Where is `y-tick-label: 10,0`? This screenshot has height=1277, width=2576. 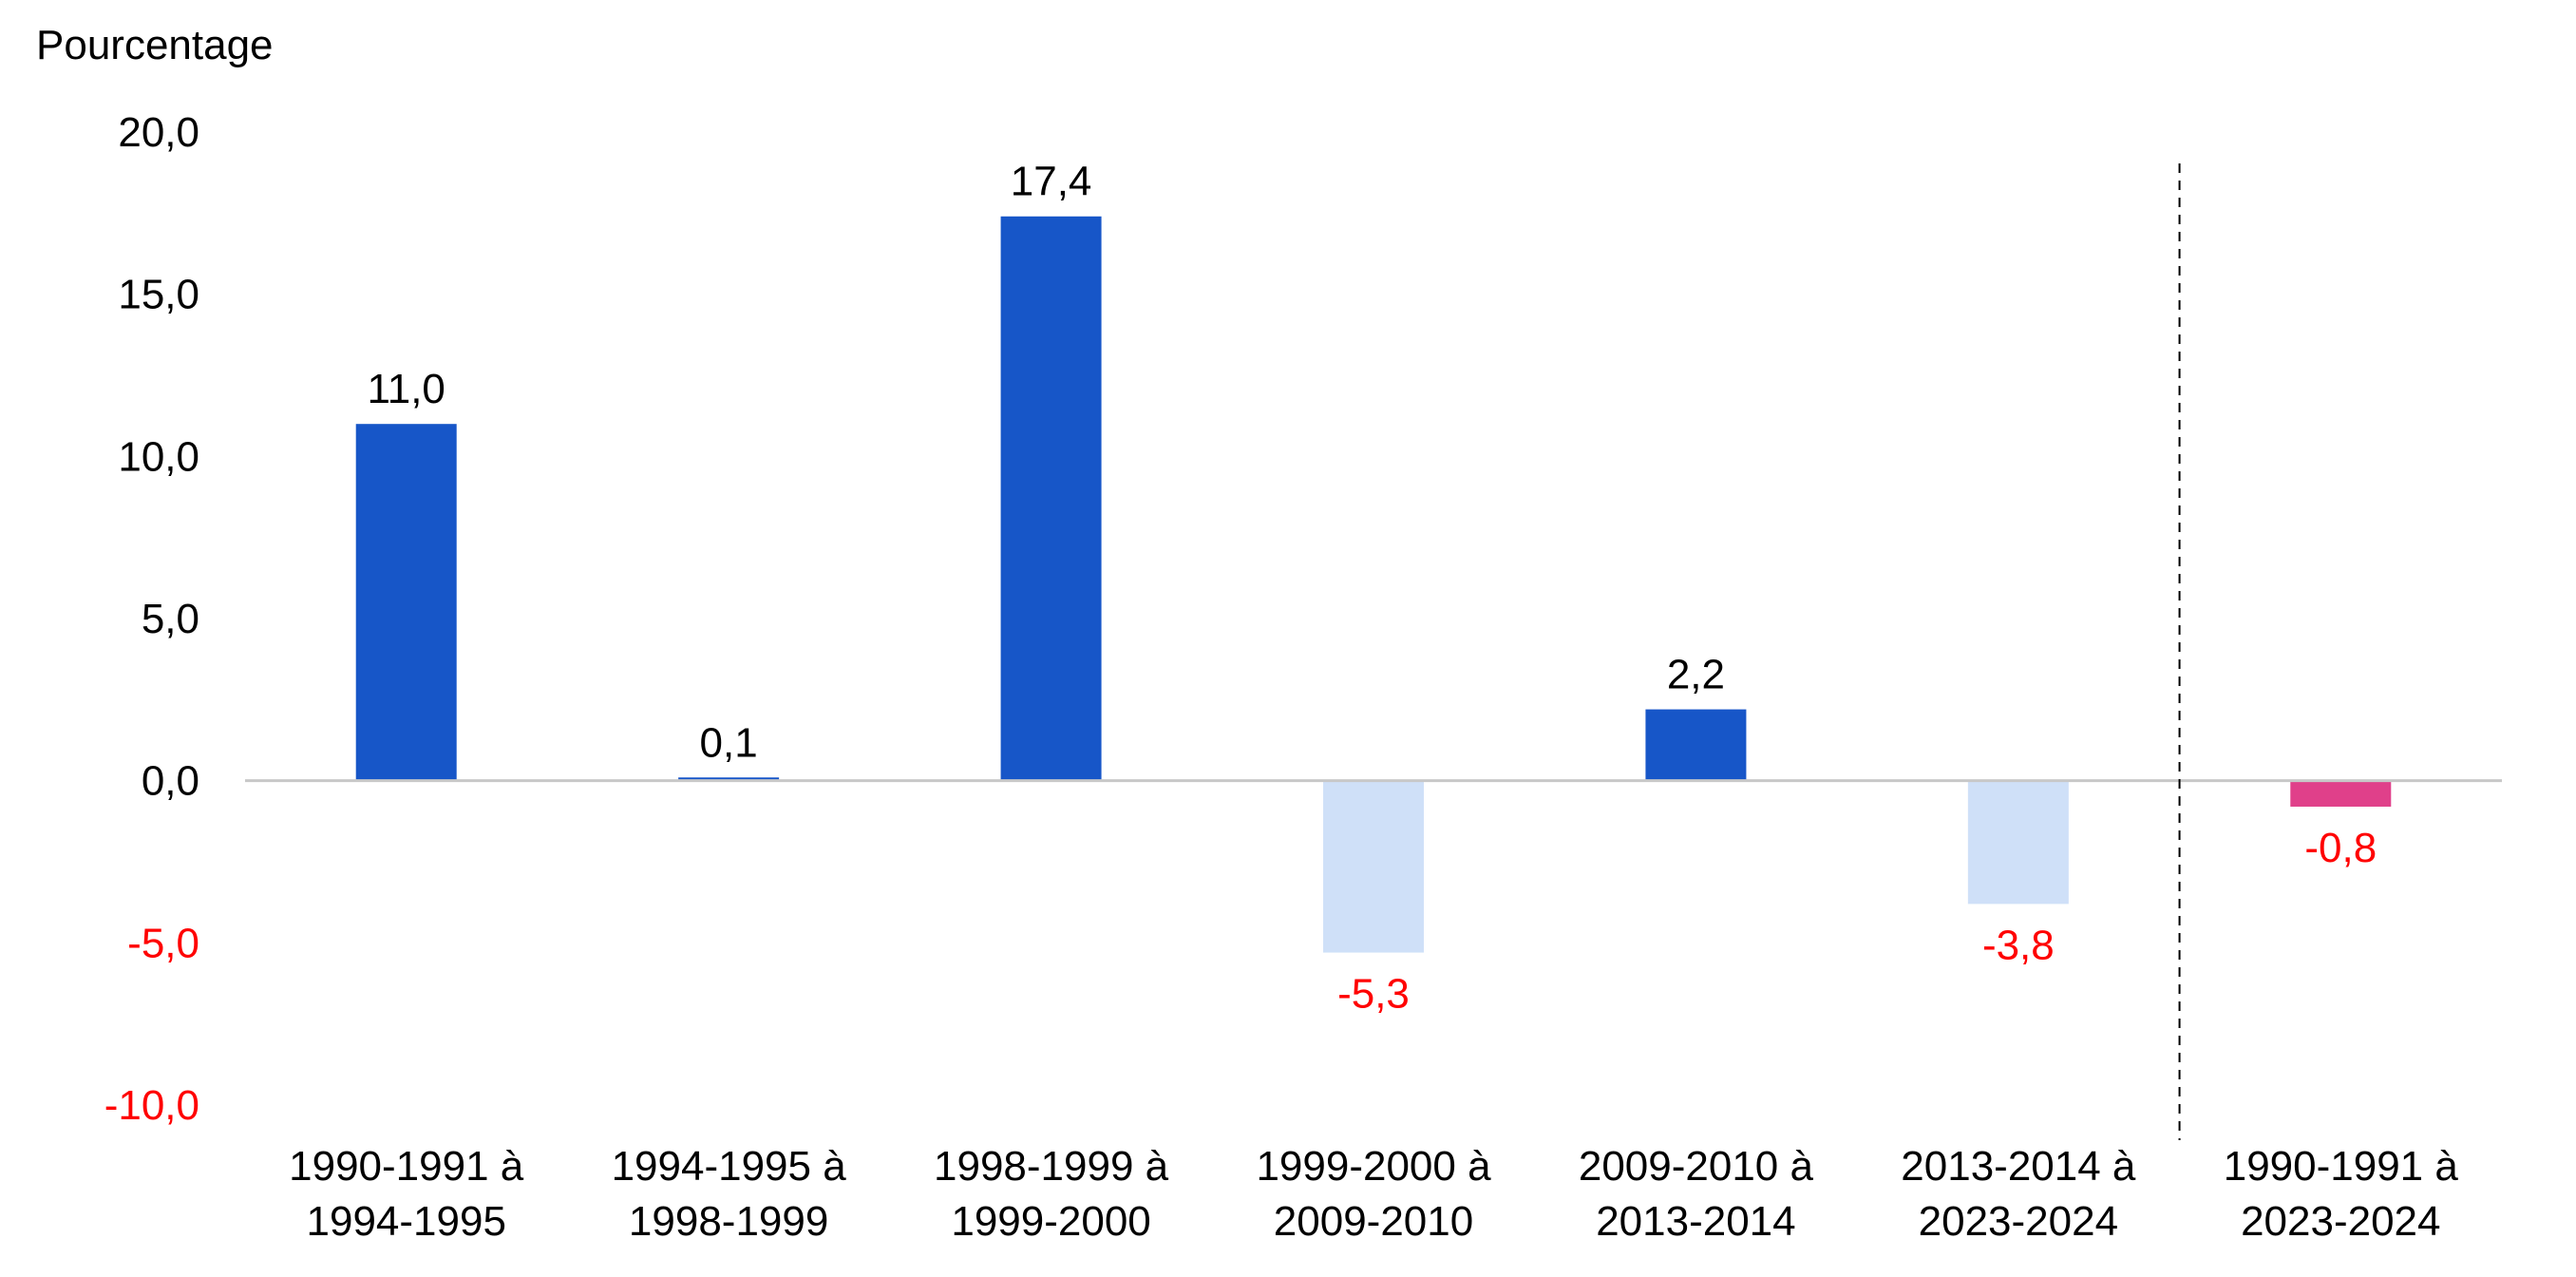 y-tick-label: 10,0 is located at coordinates (158, 456).